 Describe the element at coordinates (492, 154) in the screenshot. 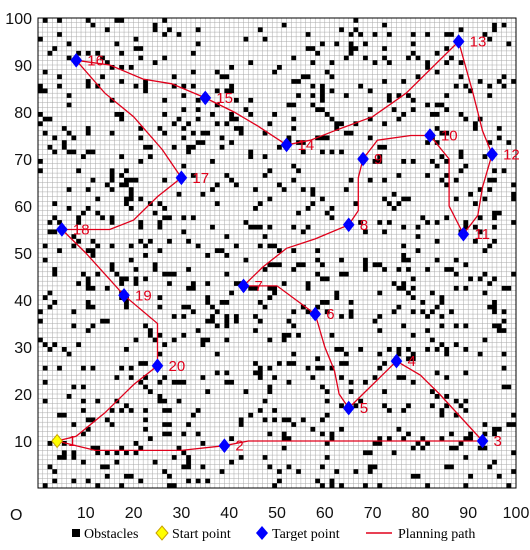

I see `target-point-12-marker` at that location.